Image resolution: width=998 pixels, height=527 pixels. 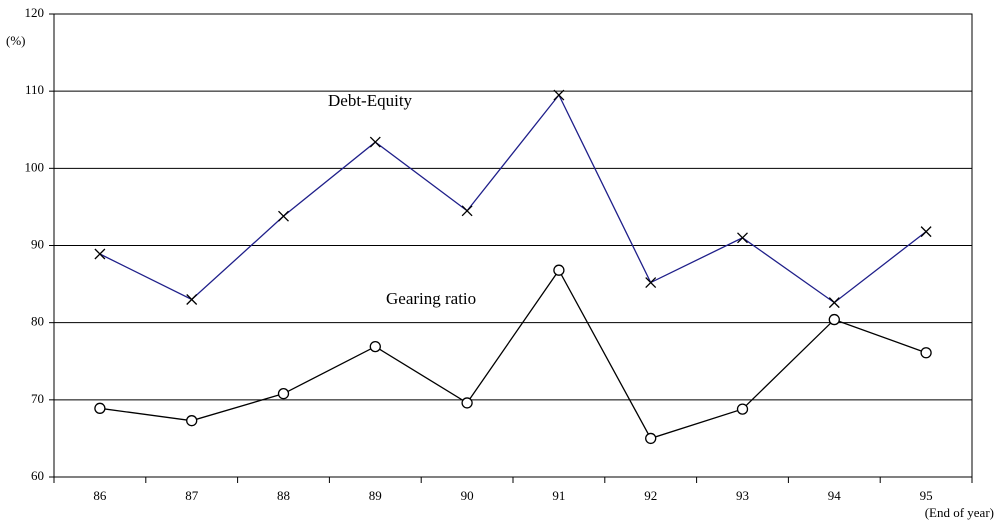 What do you see at coordinates (742, 495) in the screenshot?
I see `x-tick-label: 93` at bounding box center [742, 495].